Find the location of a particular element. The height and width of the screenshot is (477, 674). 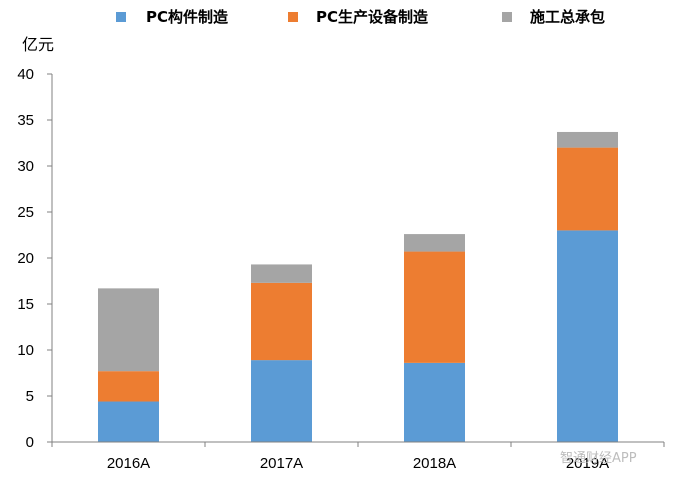

legend-item-pc-components: PC构件制造 is located at coordinates (172, 17).